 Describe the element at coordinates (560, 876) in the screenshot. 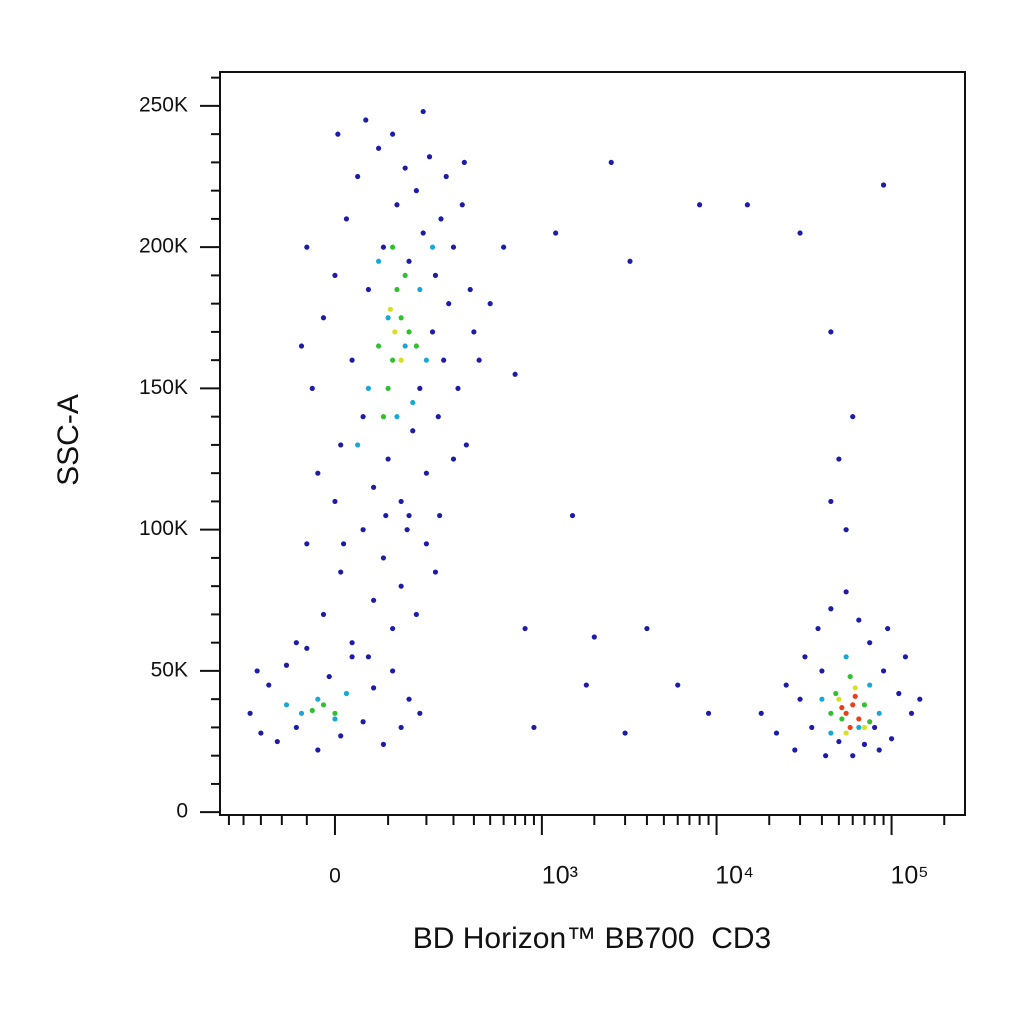

I see `x-tick-label: 10³` at that location.